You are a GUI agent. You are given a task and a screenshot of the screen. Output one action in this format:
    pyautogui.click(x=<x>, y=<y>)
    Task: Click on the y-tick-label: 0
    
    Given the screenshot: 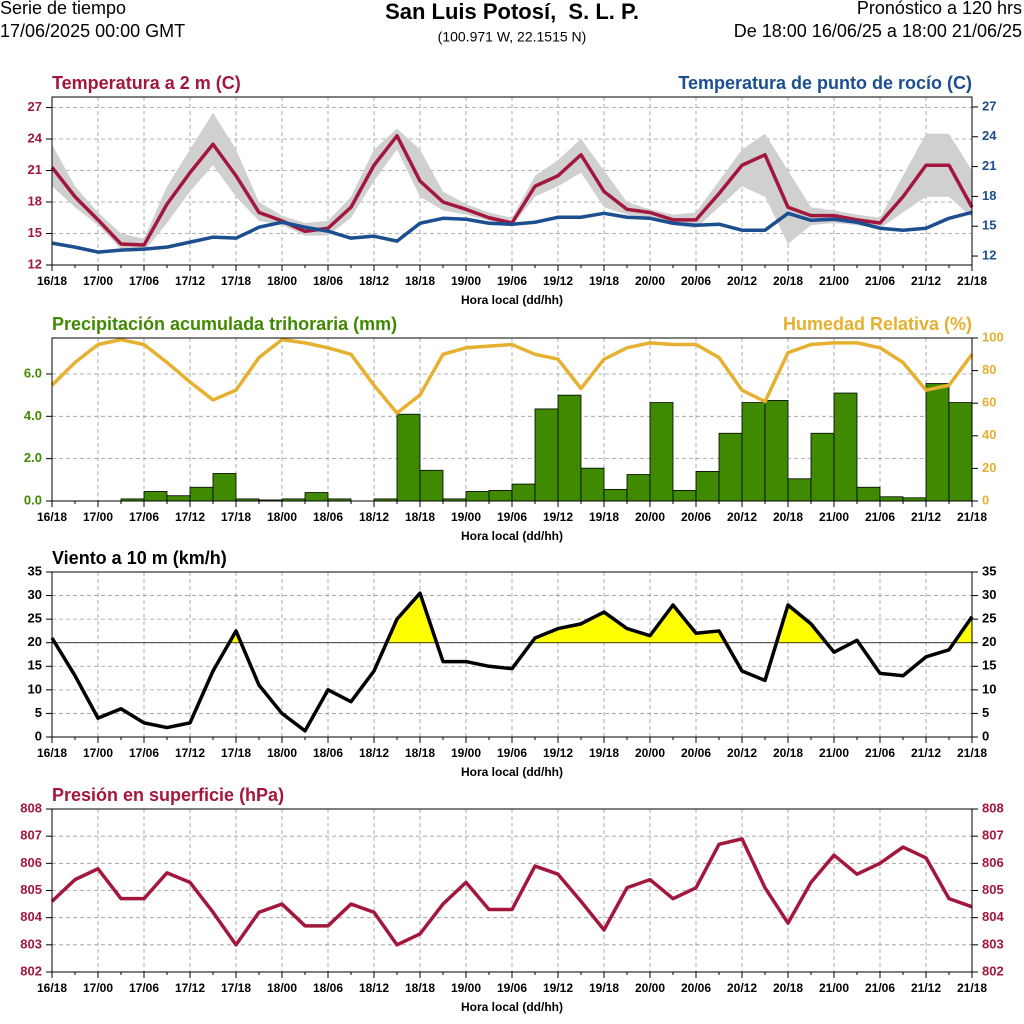 What is the action you would take?
    pyautogui.click(x=38, y=735)
    